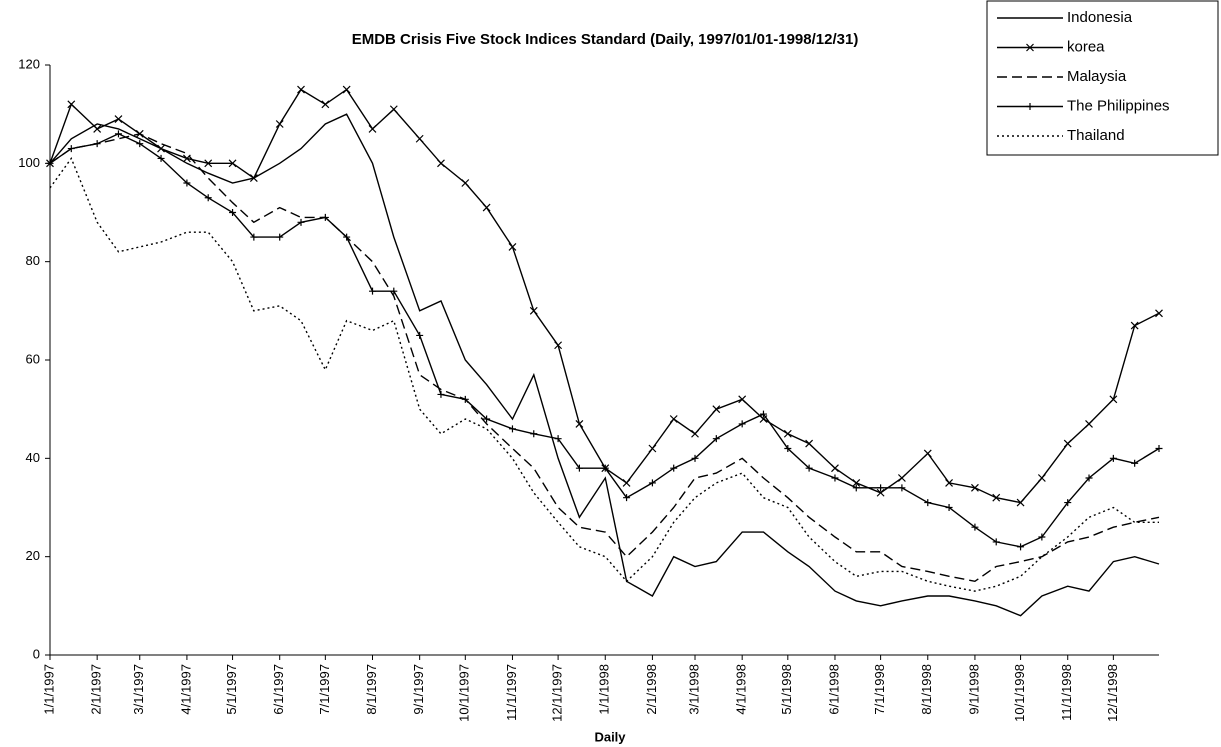  What do you see at coordinates (324, 689) in the screenshot?
I see `x-tick-label: 7/1/1997` at bounding box center [324, 689].